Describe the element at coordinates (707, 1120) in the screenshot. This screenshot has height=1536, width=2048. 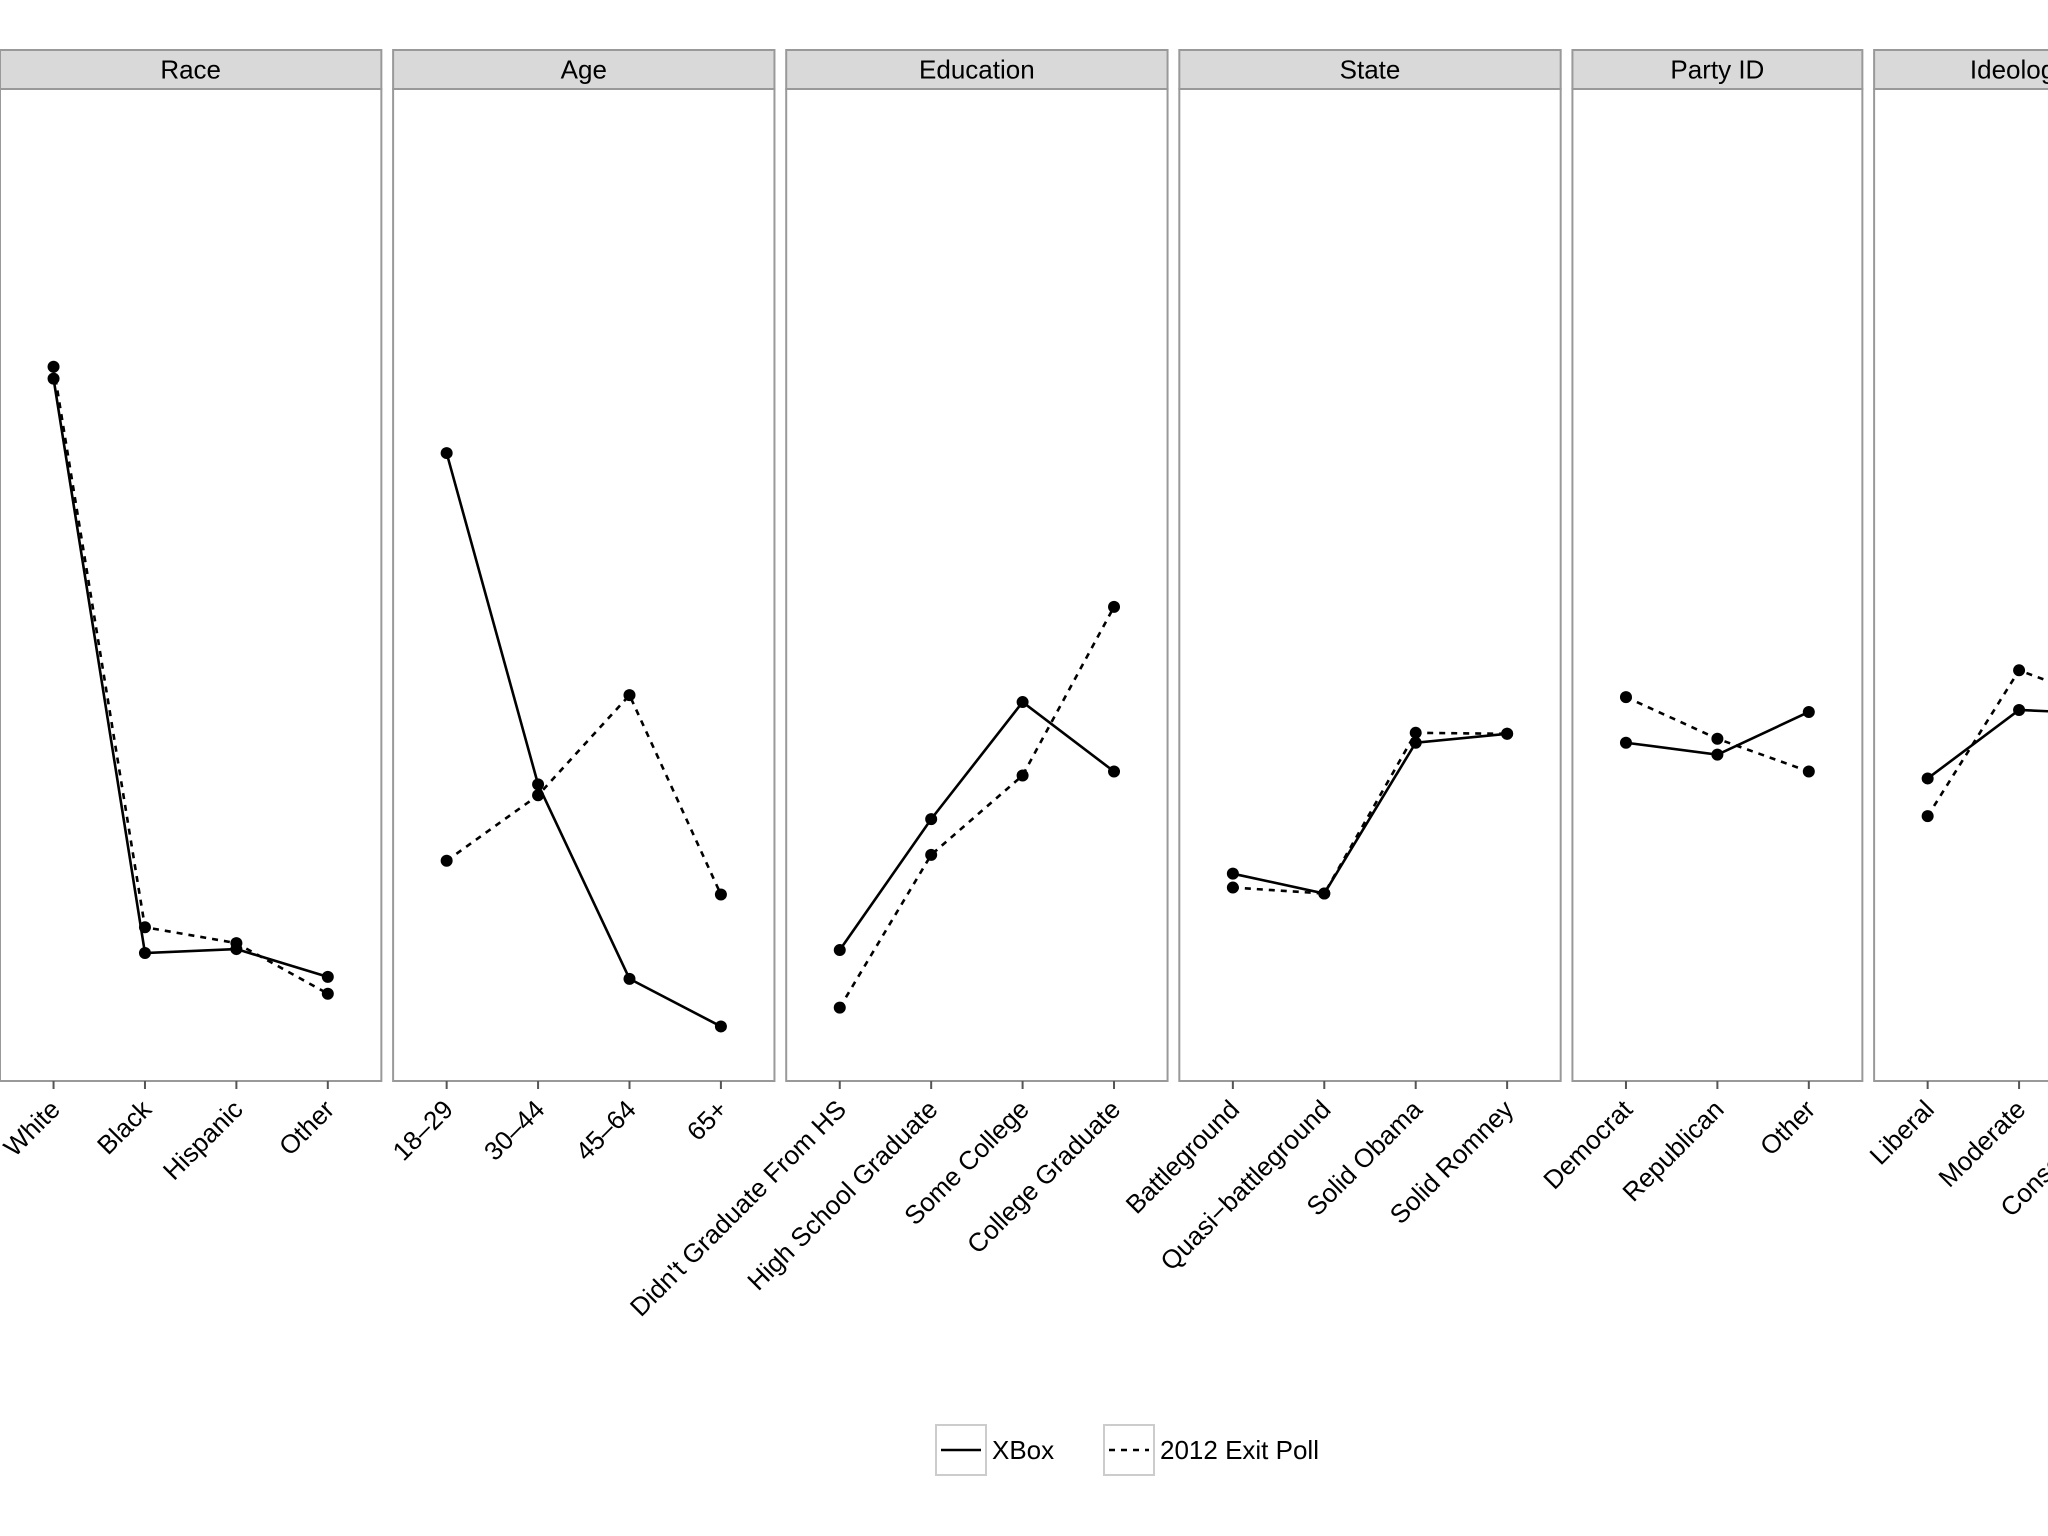
I see `x-tick-label: 65+` at that location.